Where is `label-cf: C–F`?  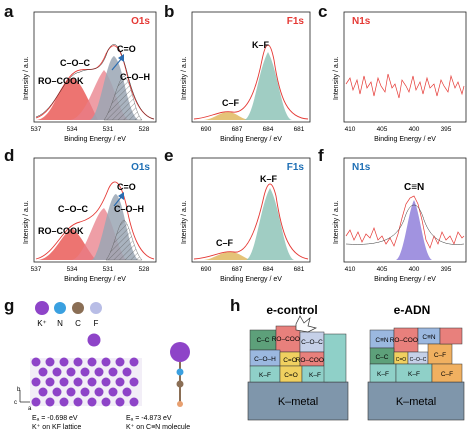 label-cf: C–F is located at coordinates (225, 243).